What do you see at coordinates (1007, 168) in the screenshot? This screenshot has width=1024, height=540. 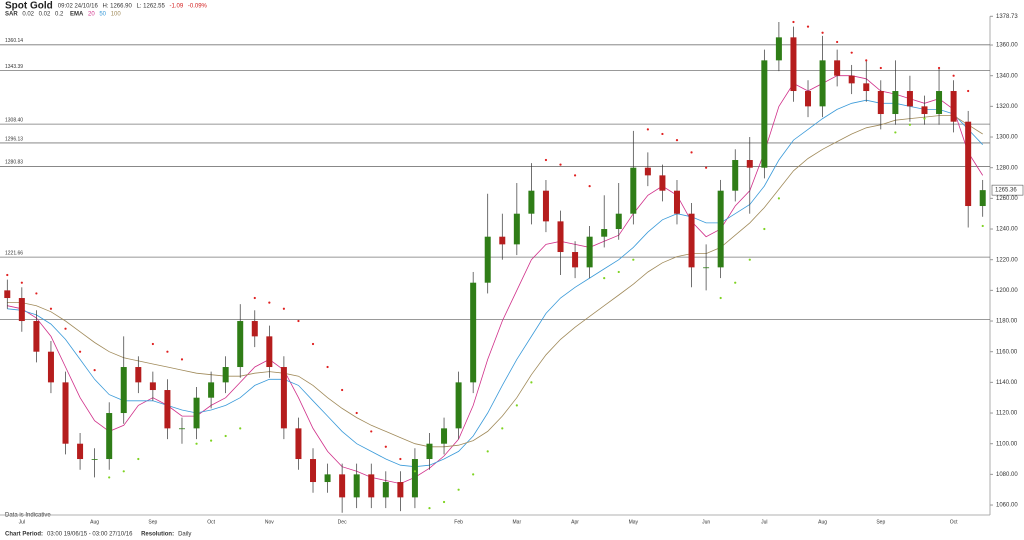 I see `y-tick-label: 1280.00` at bounding box center [1007, 168].